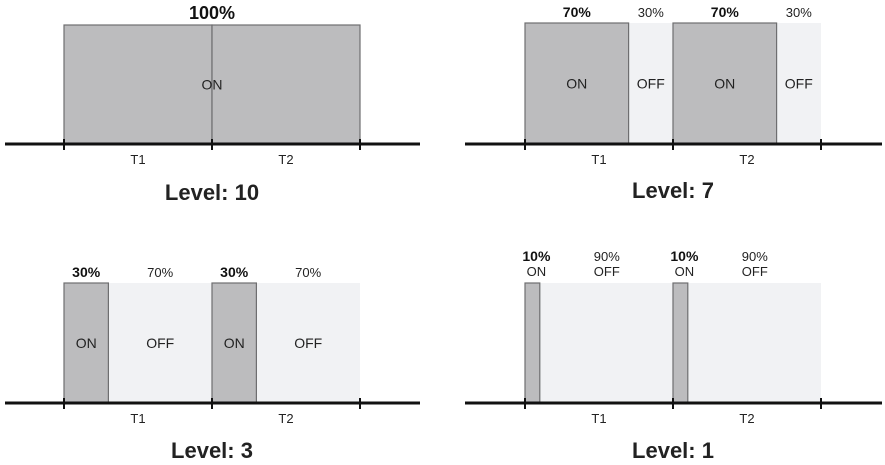  Describe the element at coordinates (212, 13) in the screenshot. I see `on-percent: 100%` at that location.